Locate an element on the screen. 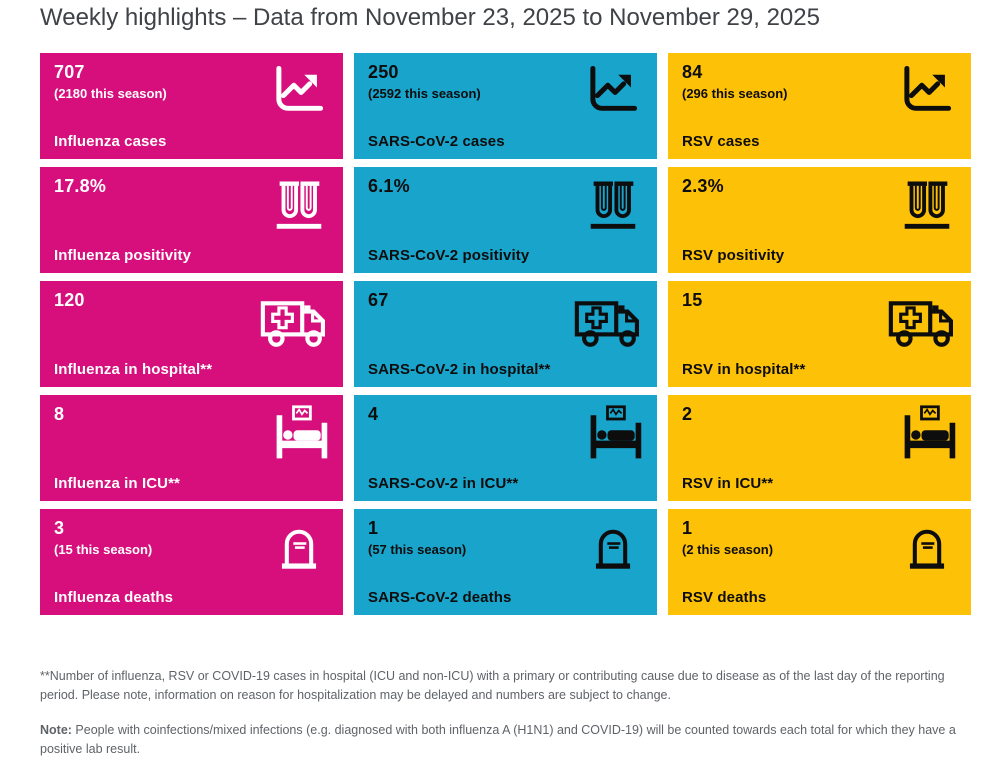  stat-label: Influenza in ICU** is located at coordinates (117, 483).